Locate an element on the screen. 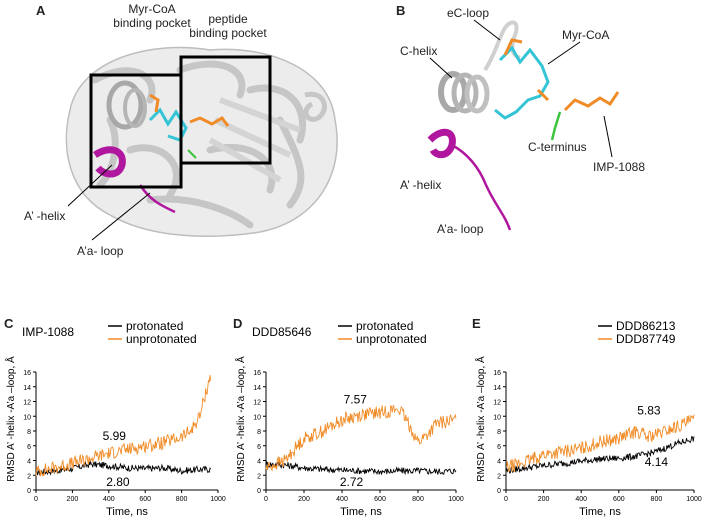 Image resolution: width=708 pixels, height=522 pixels. panel-b-letter: B is located at coordinates (401, 10).